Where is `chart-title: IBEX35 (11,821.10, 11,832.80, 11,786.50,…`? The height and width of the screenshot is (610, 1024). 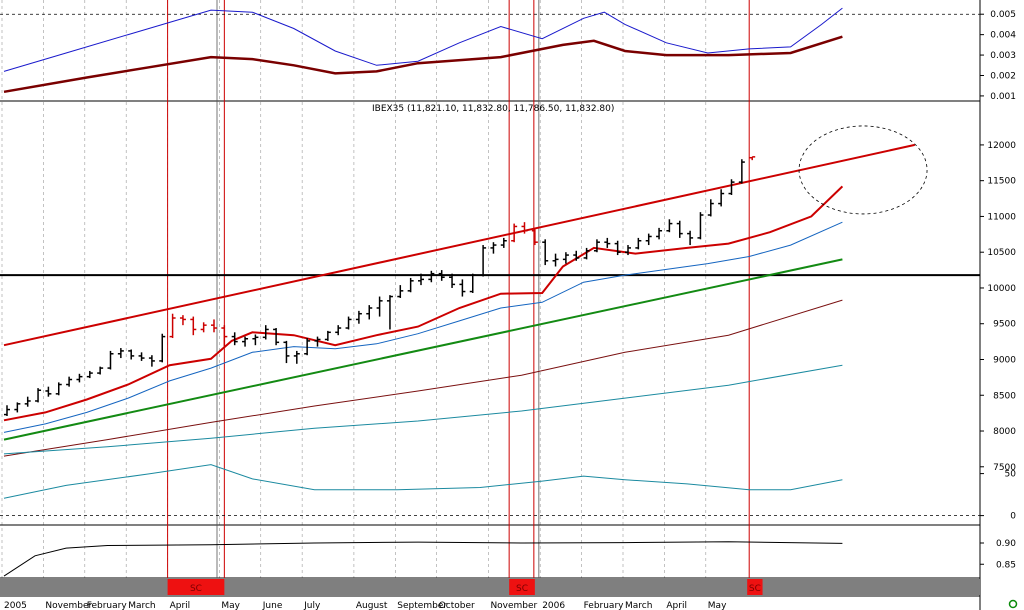
chart-title: IBEX35 (11,821.10, 11,832.80, 11,786.50,… is located at coordinates (493, 109).